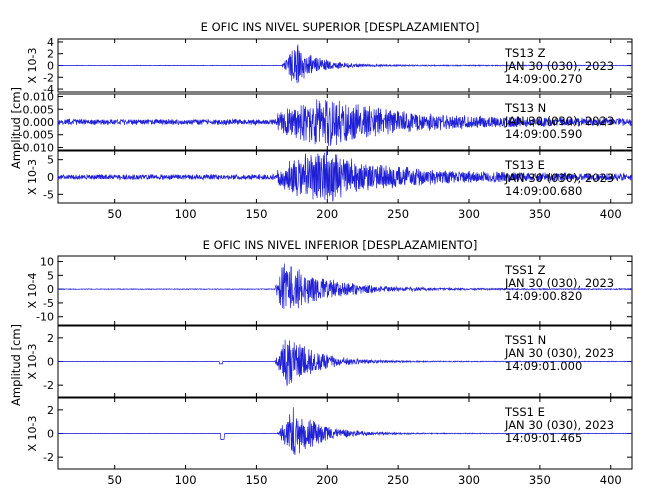  I want to click on y-tick-label-0-1-0: -0.010, so click(36, 147).